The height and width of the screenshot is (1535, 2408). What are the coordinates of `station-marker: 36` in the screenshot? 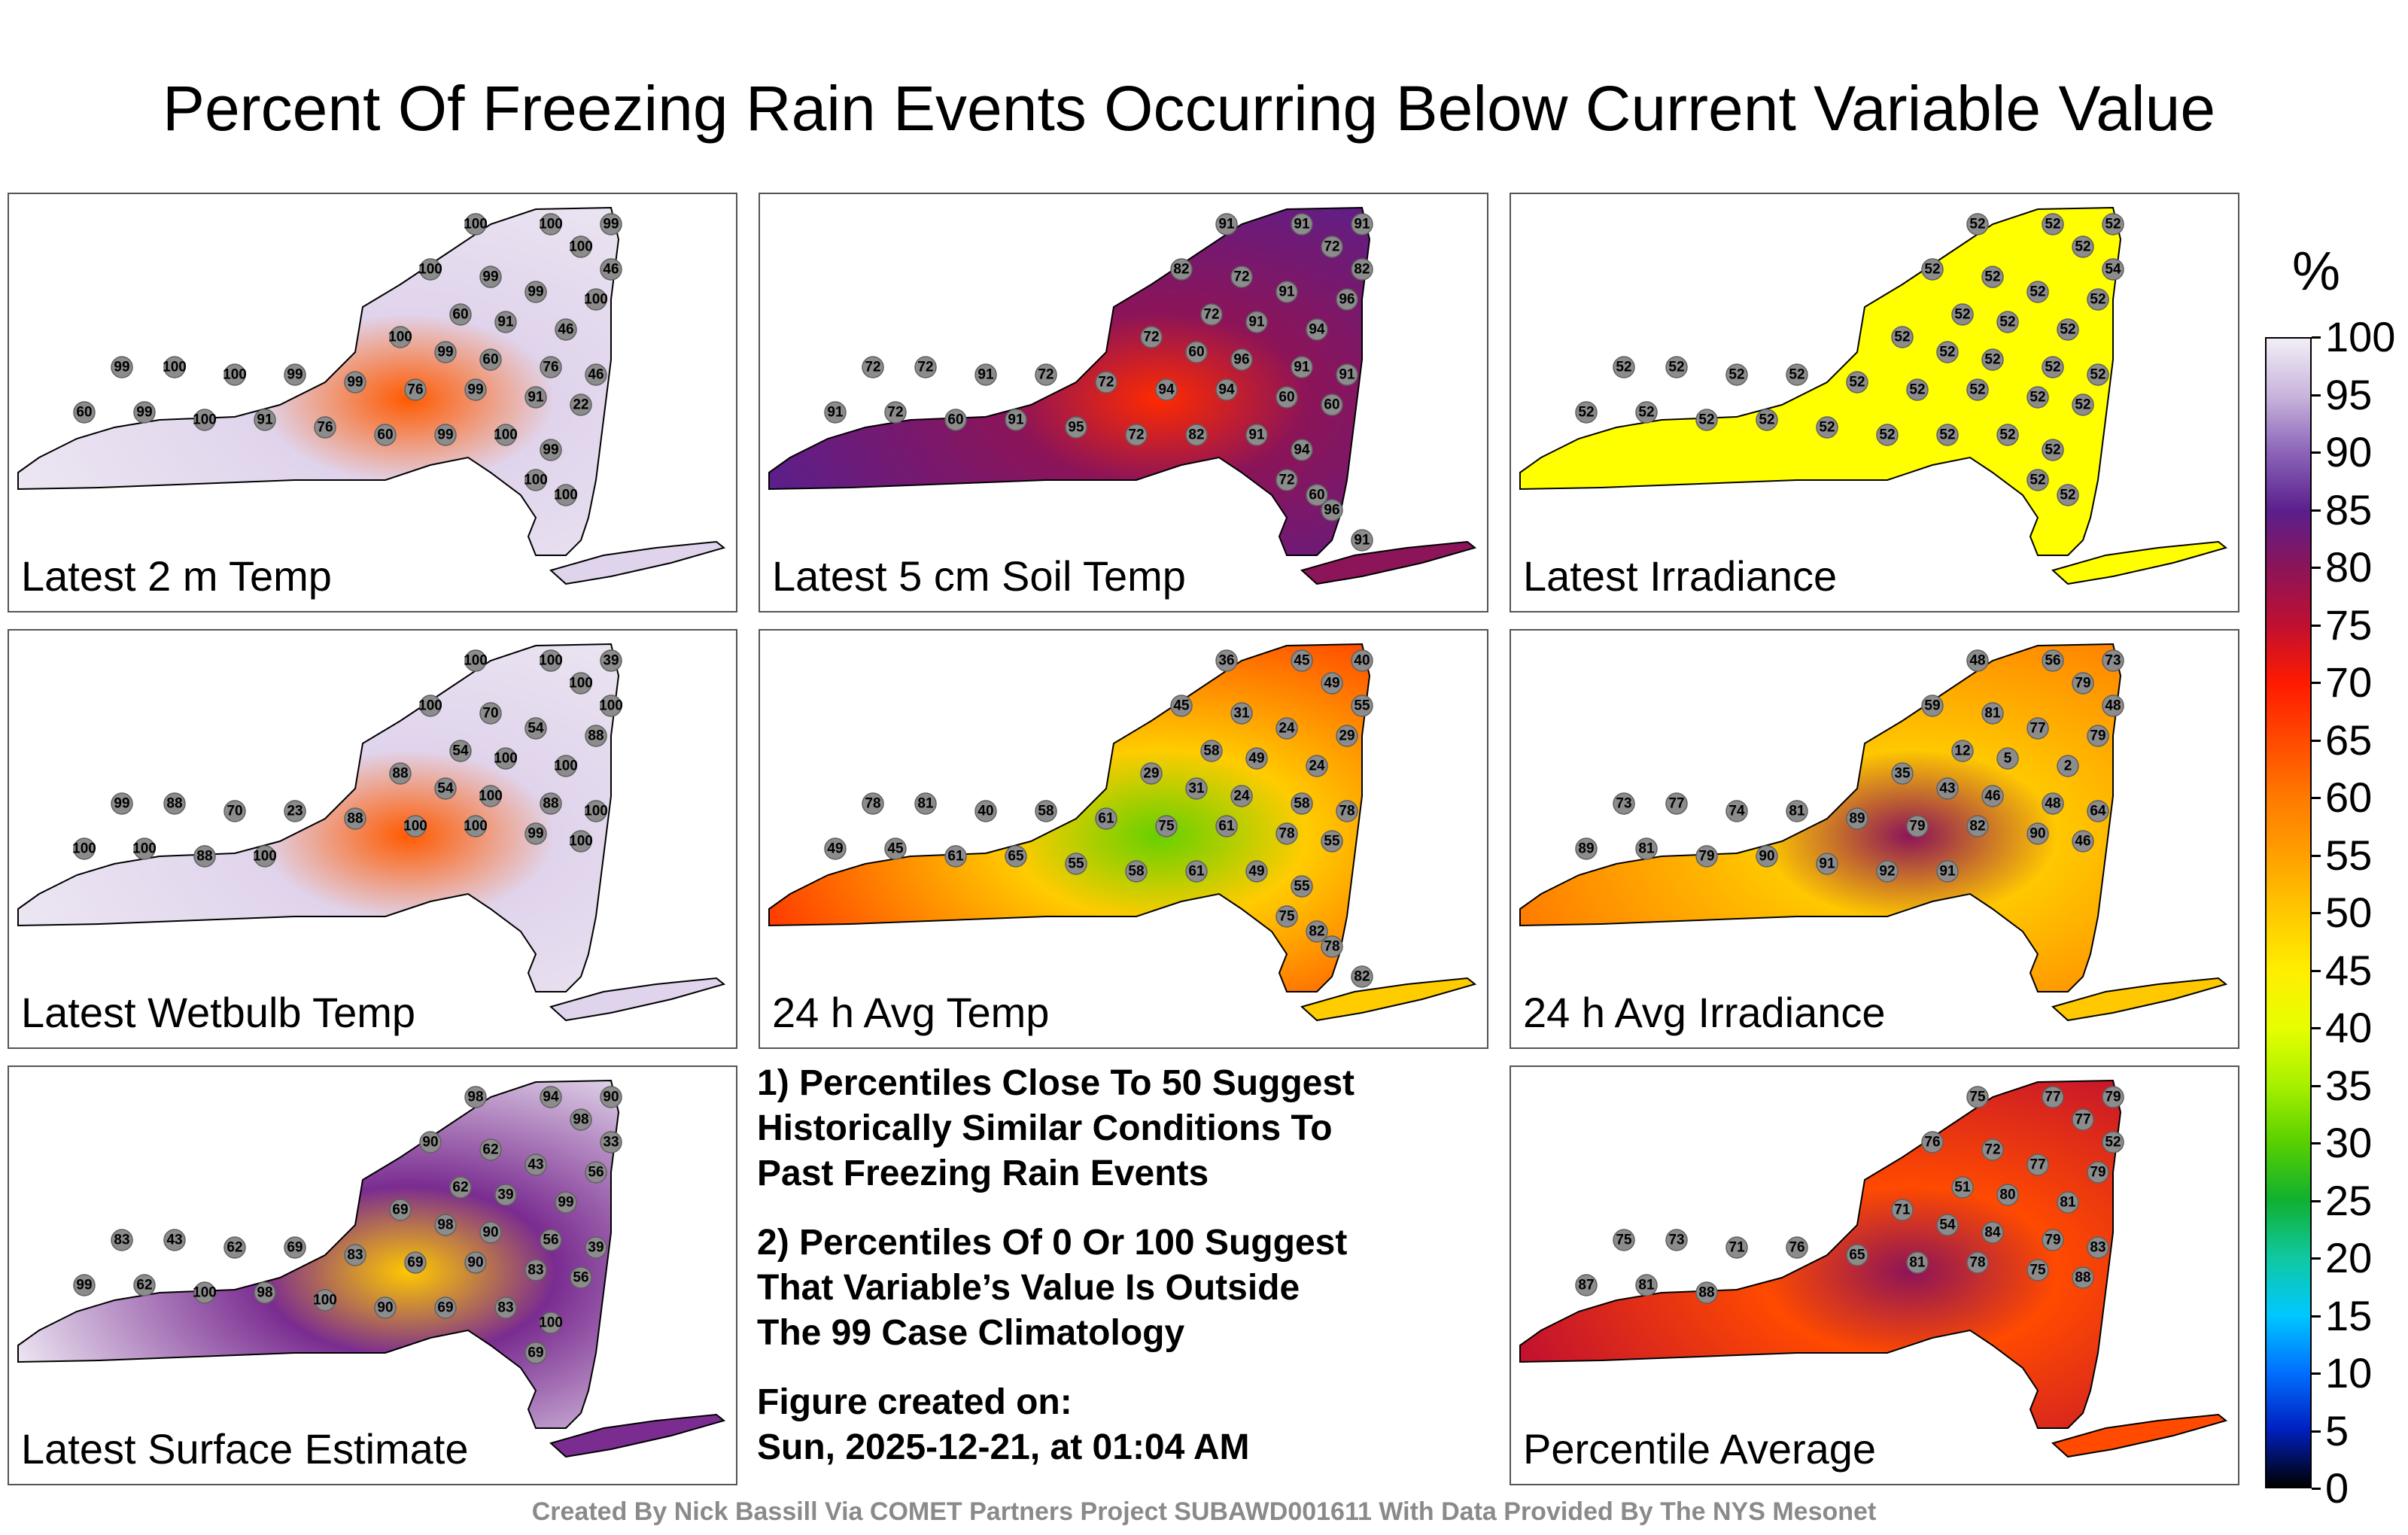 It's located at (1226, 660).